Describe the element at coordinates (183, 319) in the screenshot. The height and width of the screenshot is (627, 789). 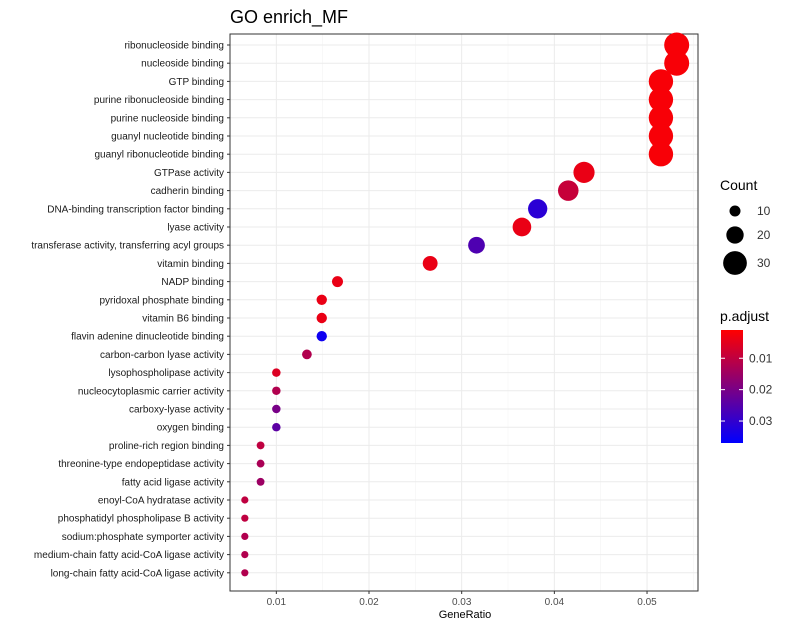
I see `category-label: vitamin B6 binding` at that location.